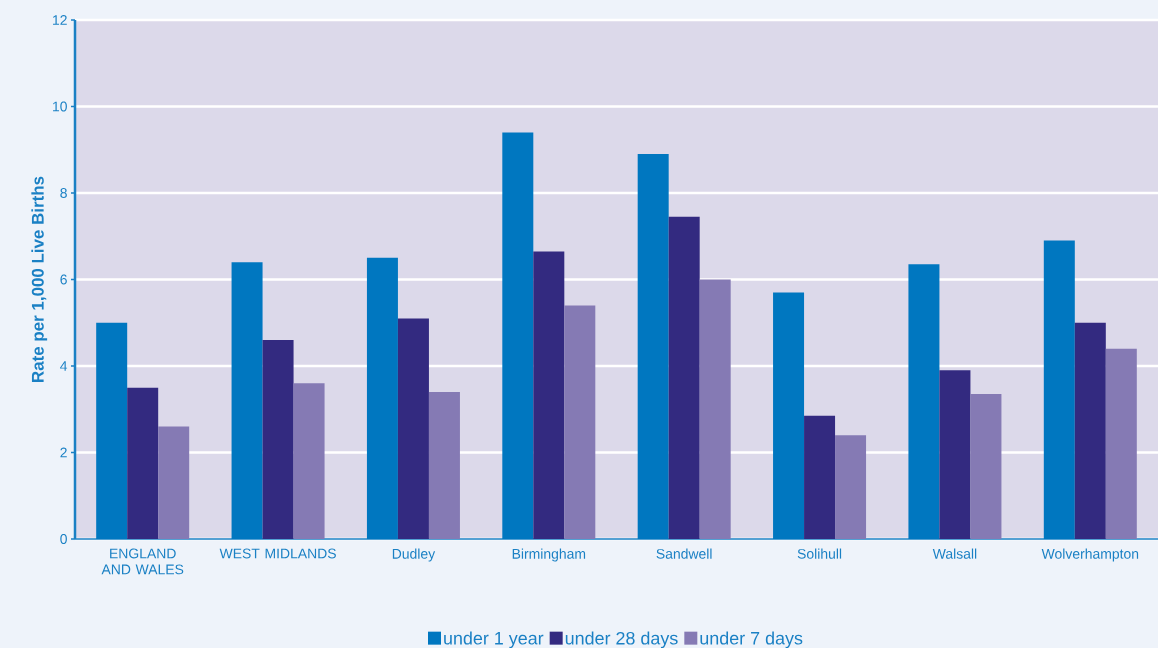 The image size is (1158, 648). Describe the element at coordinates (63, 452) in the screenshot. I see `y-tick-label: 2` at that location.